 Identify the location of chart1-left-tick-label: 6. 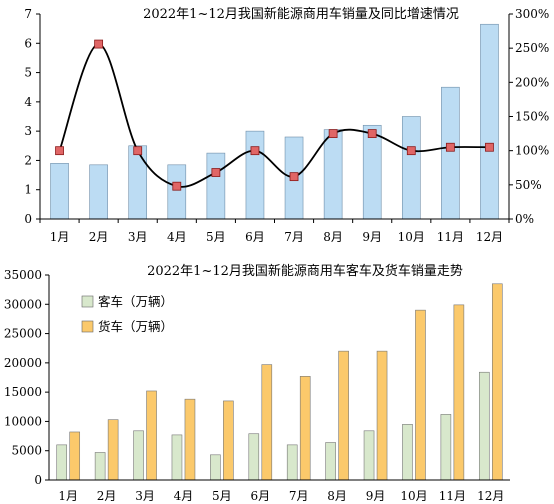
(28, 43).